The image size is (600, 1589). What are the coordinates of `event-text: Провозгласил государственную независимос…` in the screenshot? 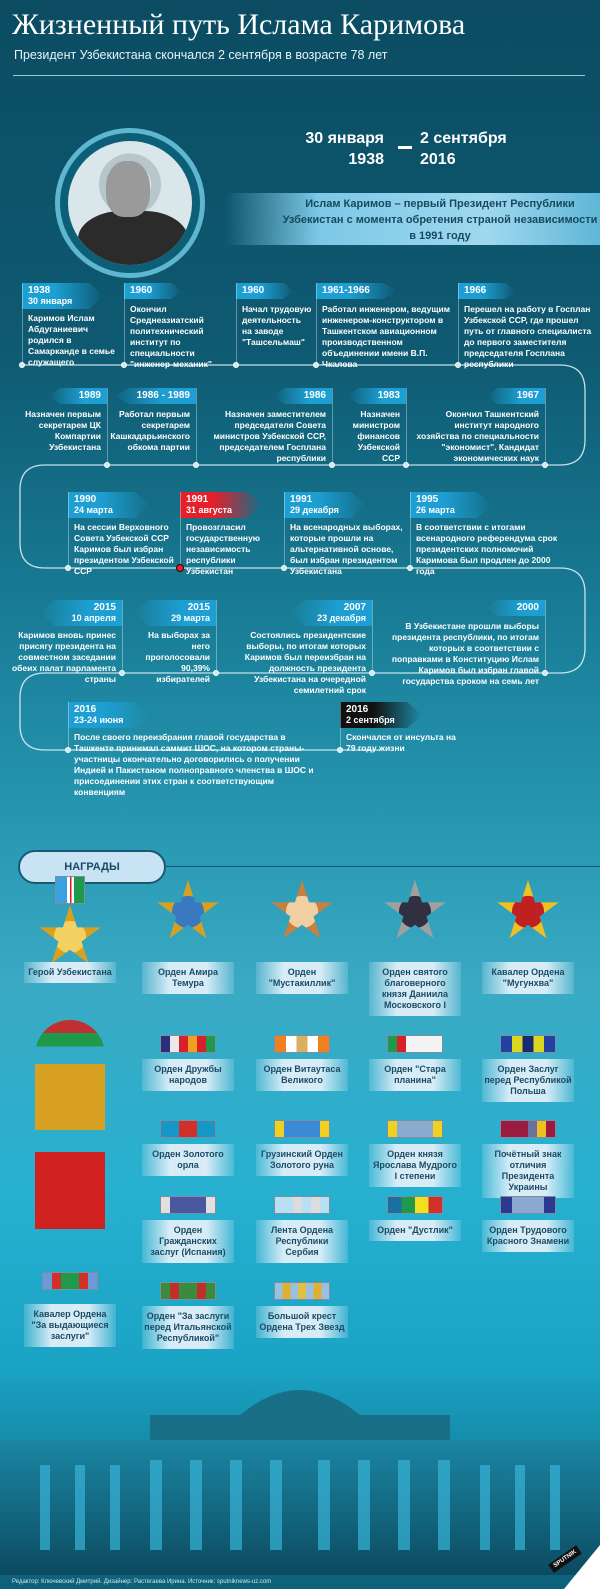 It's located at (223, 549).